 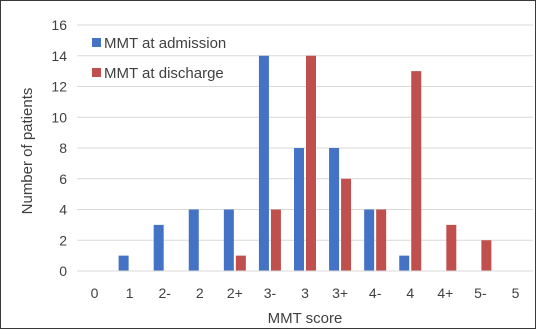 I want to click on y-tick-label: 0, so click(x=63, y=271).